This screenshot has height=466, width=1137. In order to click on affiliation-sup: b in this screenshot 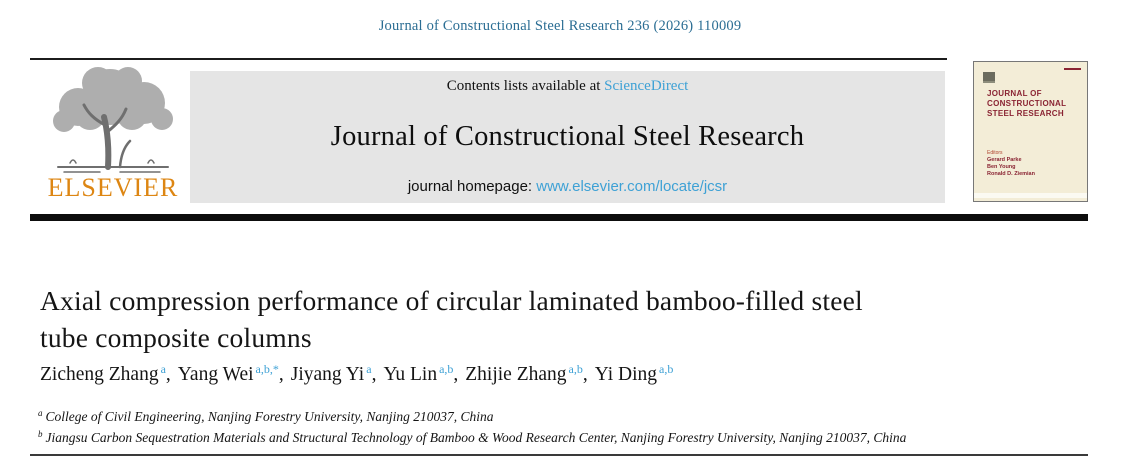, I will do `click(40, 433)`.